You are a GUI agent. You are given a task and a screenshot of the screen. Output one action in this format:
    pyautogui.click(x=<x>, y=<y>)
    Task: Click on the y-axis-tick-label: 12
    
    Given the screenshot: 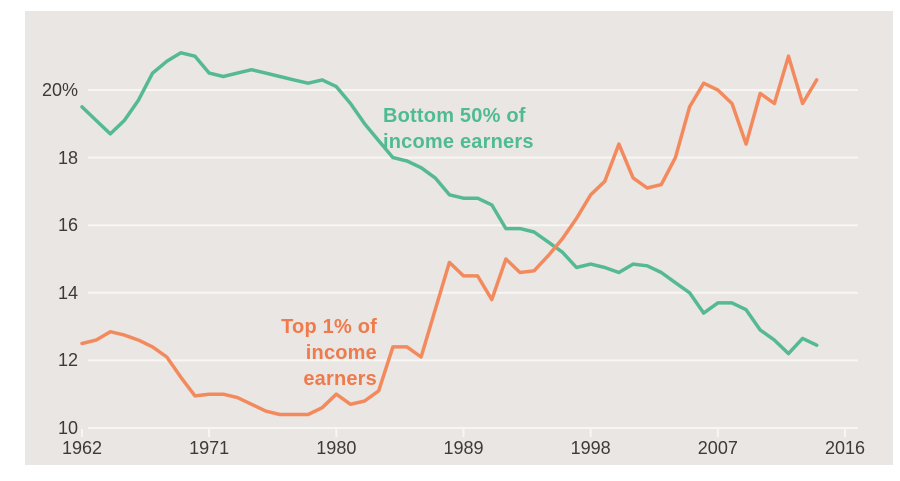 What is the action you would take?
    pyautogui.click(x=67, y=360)
    